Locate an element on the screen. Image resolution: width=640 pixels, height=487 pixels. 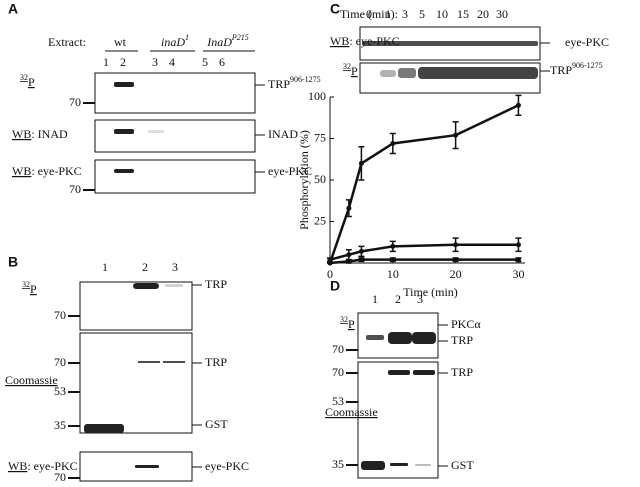
group-label: InaDP215 is located at coordinates (227, 40).